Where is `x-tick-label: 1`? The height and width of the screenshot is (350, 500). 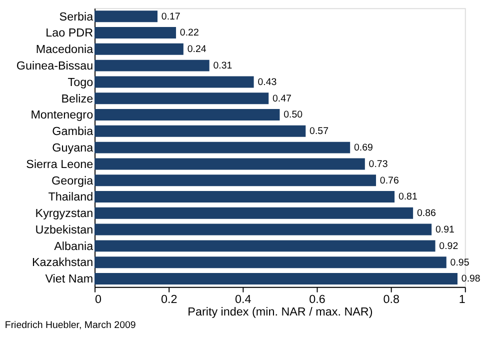
x-tick-label: 1 is located at coordinates (462, 299).